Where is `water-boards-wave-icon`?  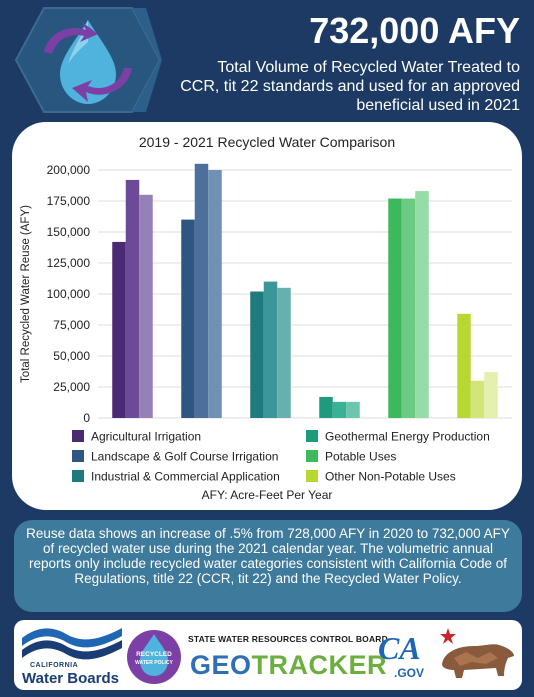
water-boards-wave-icon is located at coordinates (72, 644).